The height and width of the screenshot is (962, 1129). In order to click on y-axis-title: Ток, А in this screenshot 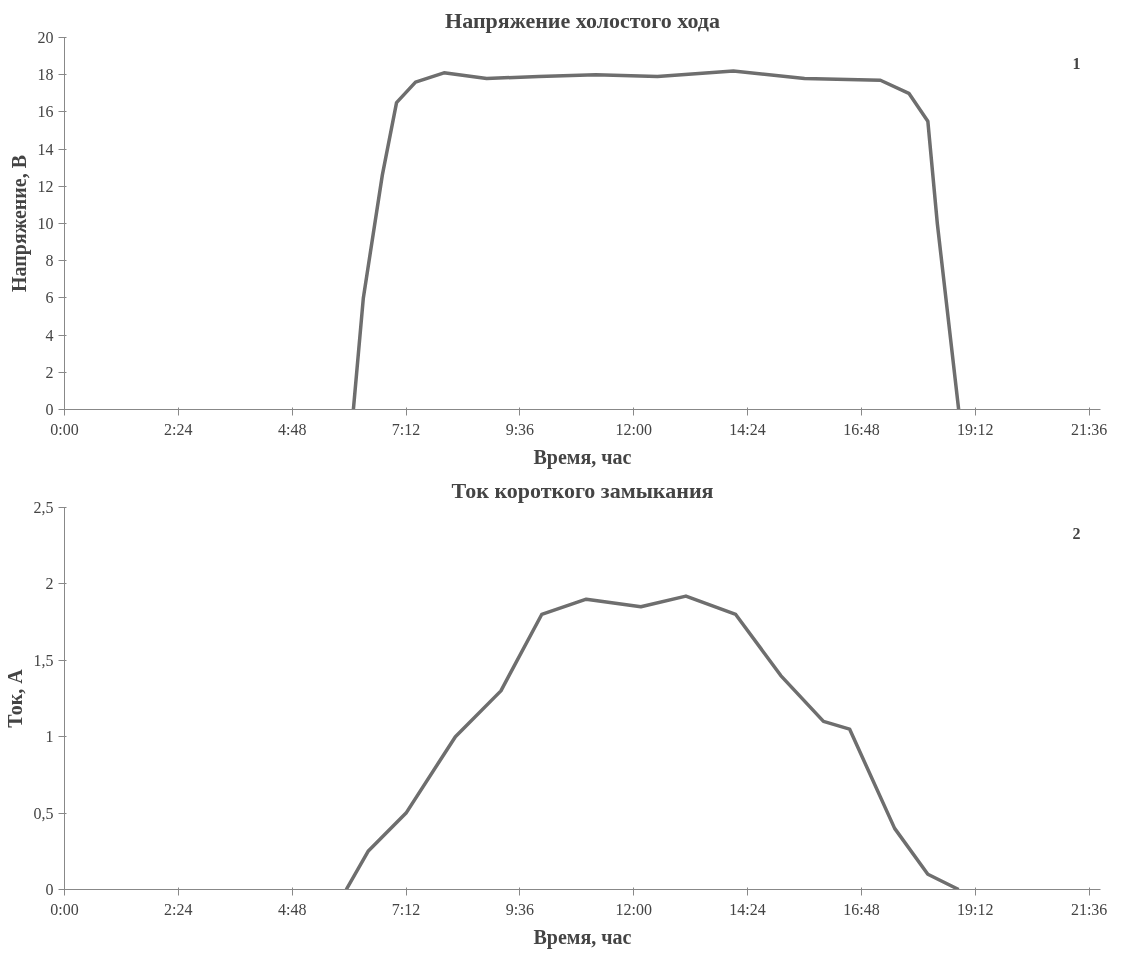, I will do `click(14, 698)`.